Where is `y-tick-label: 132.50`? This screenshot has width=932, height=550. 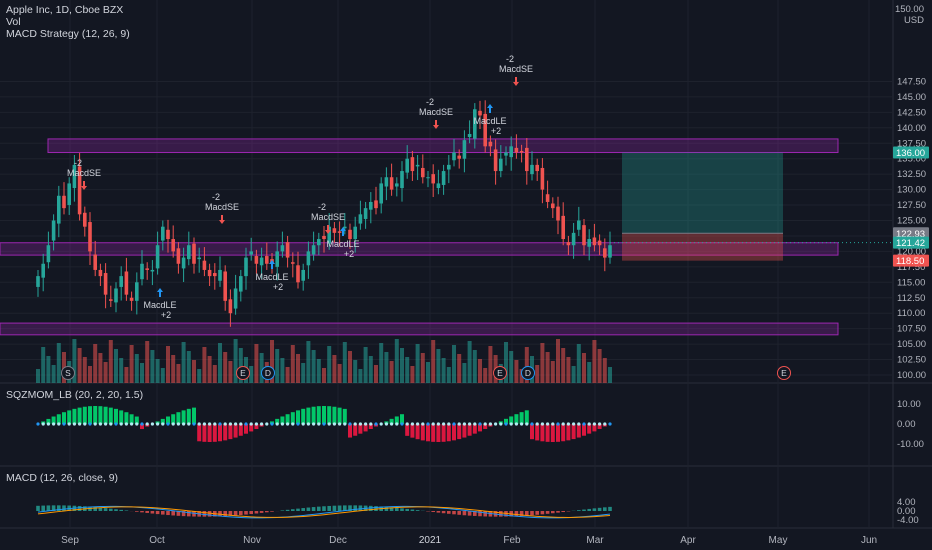
y-tick-label: 132.50 is located at coordinates (911, 174).